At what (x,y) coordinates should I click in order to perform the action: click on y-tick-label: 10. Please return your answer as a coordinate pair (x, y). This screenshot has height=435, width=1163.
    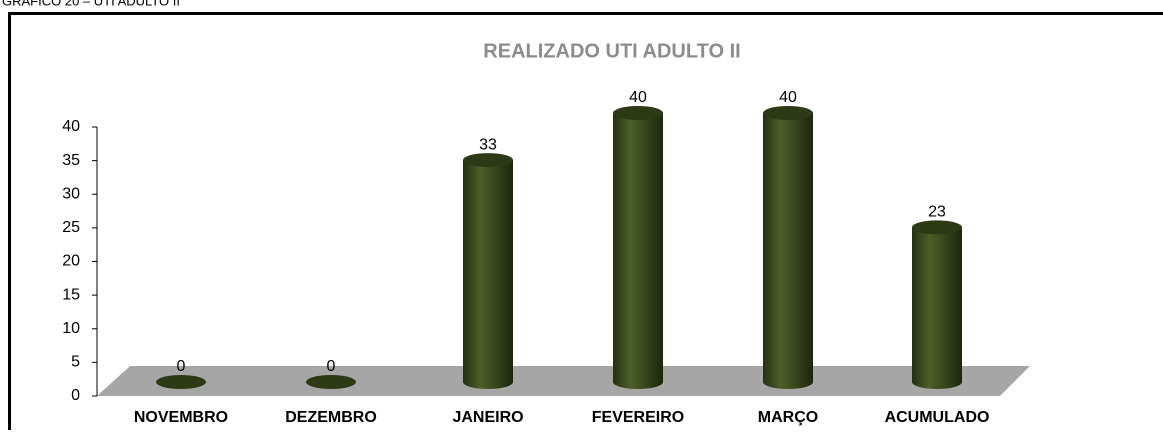
    Looking at the image, I should click on (71, 328).